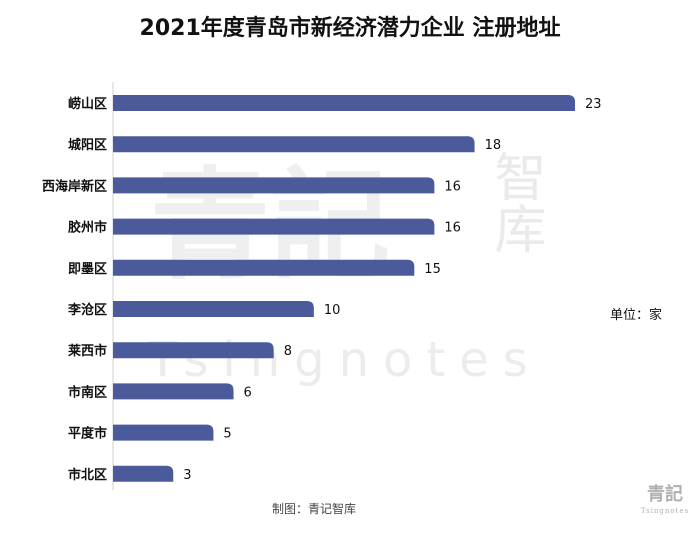 The image size is (700, 533). I want to click on chart-credit: 制图：青记智库, so click(314, 509).